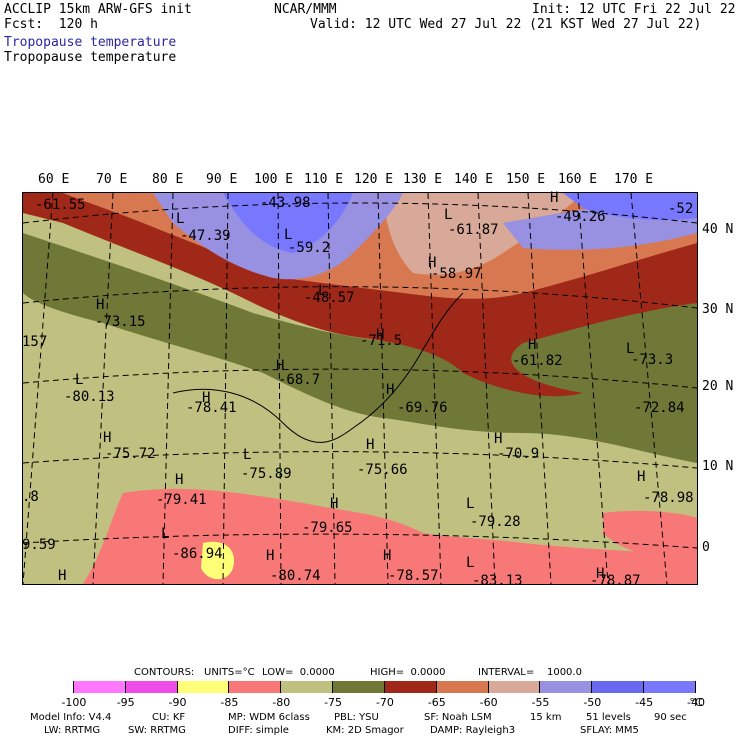 This screenshot has height=740, width=740. Describe the element at coordinates (266, 474) in the screenshot. I see `extremum-value: -75.89` at that location.